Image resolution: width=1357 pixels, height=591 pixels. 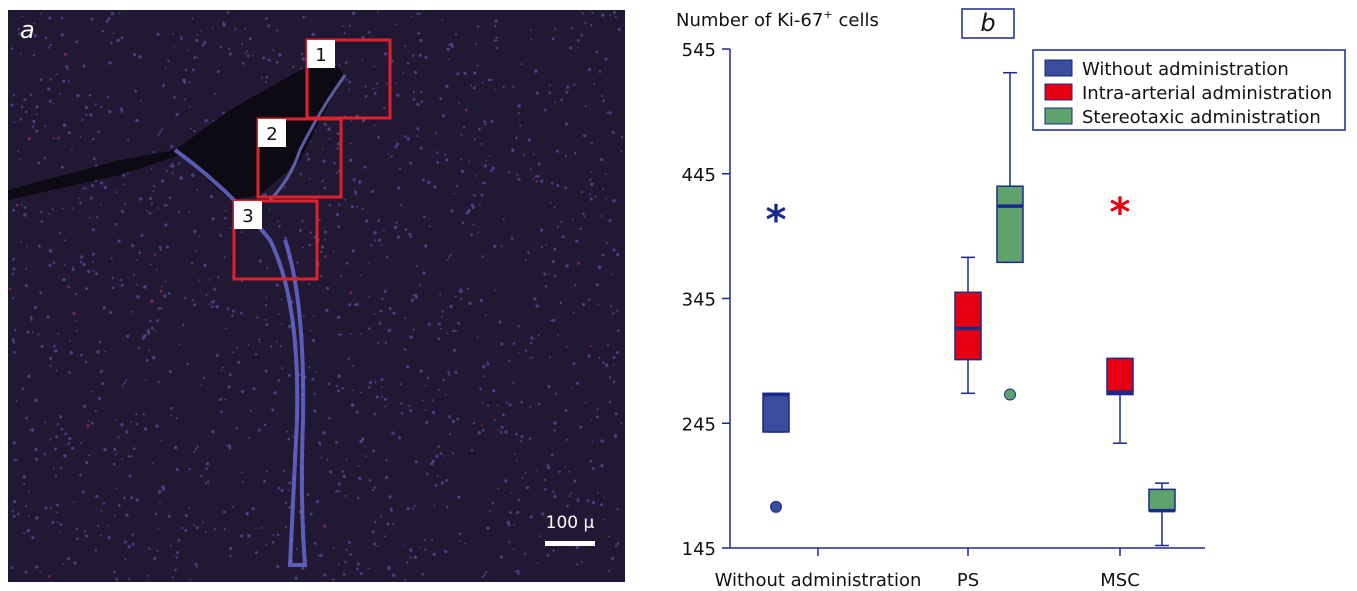 What do you see at coordinates (248, 215) in the screenshot?
I see `region-label-bg` at bounding box center [248, 215].